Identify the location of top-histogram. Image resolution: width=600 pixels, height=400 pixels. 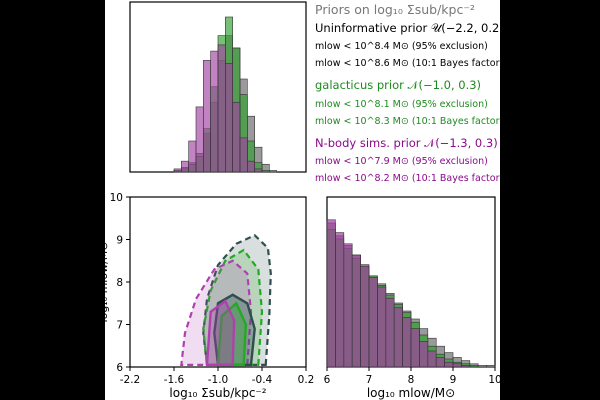
(225, 94).